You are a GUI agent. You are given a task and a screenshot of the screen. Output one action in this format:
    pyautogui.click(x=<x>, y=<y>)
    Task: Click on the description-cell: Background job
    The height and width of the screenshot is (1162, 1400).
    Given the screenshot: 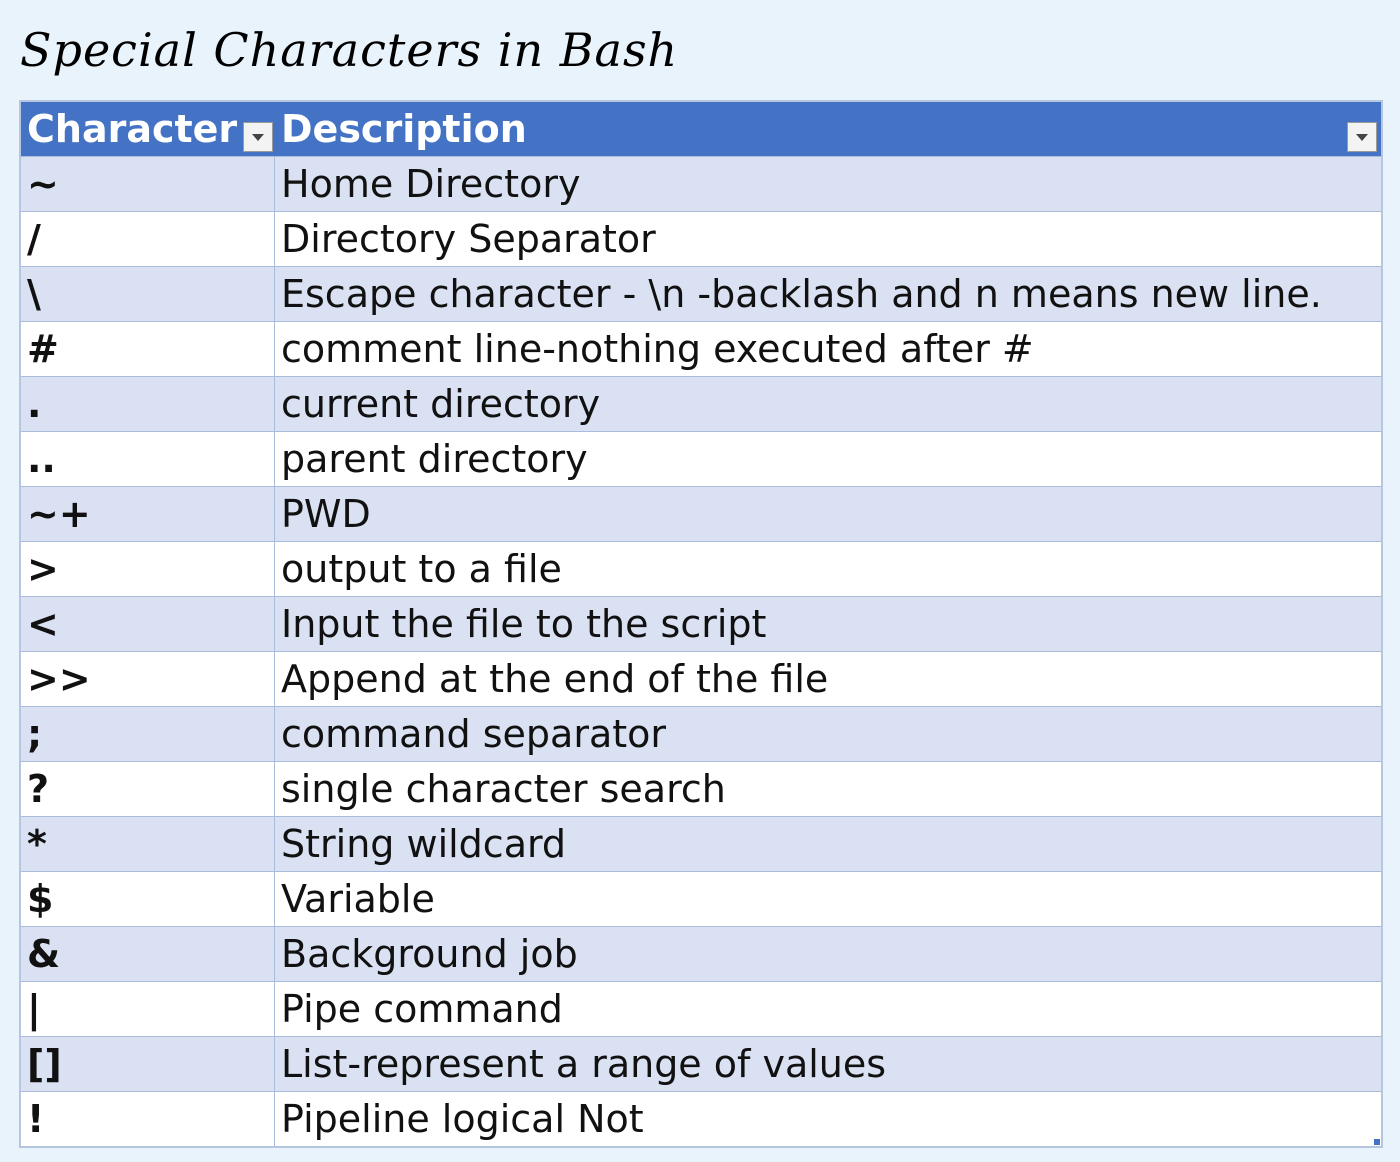 What is the action you would take?
    pyautogui.click(x=429, y=954)
    